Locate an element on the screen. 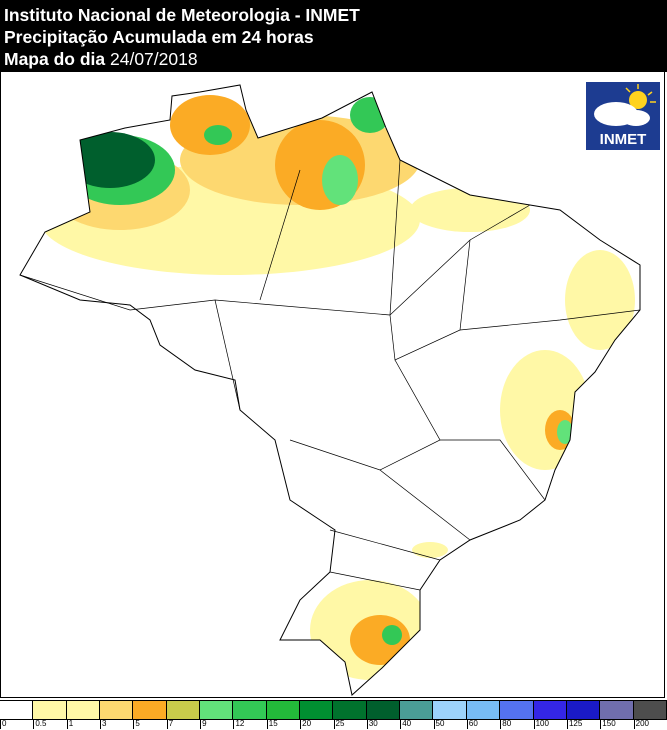 The width and height of the screenshot is (667, 730). legend-label: 3 is located at coordinates (103, 724).